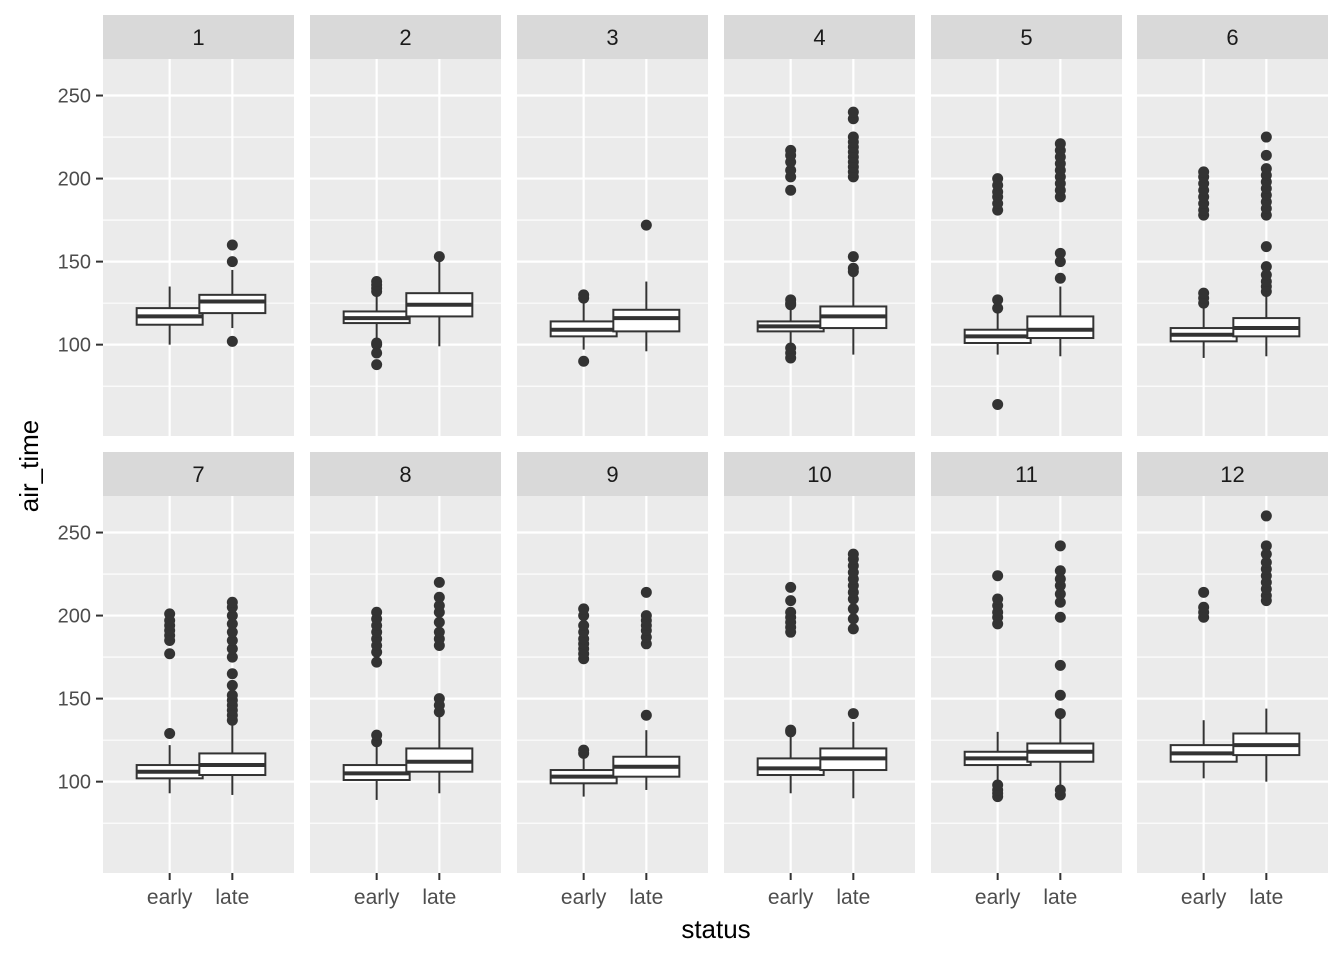 The width and height of the screenshot is (1344, 960). I want to click on facet-strip-label: 3, so click(612, 37).